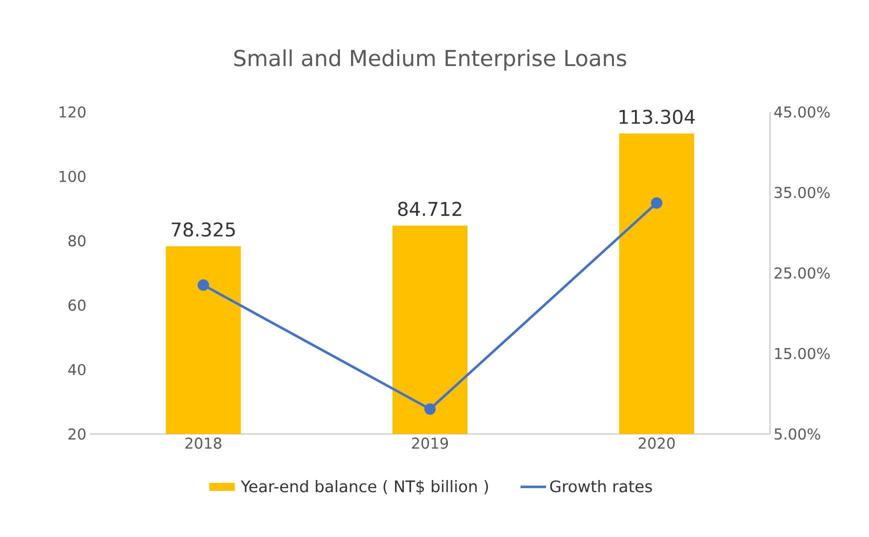 Image resolution: width=869 pixels, height=537 pixels. I want to click on y-tick-label: 20, so click(77, 434).